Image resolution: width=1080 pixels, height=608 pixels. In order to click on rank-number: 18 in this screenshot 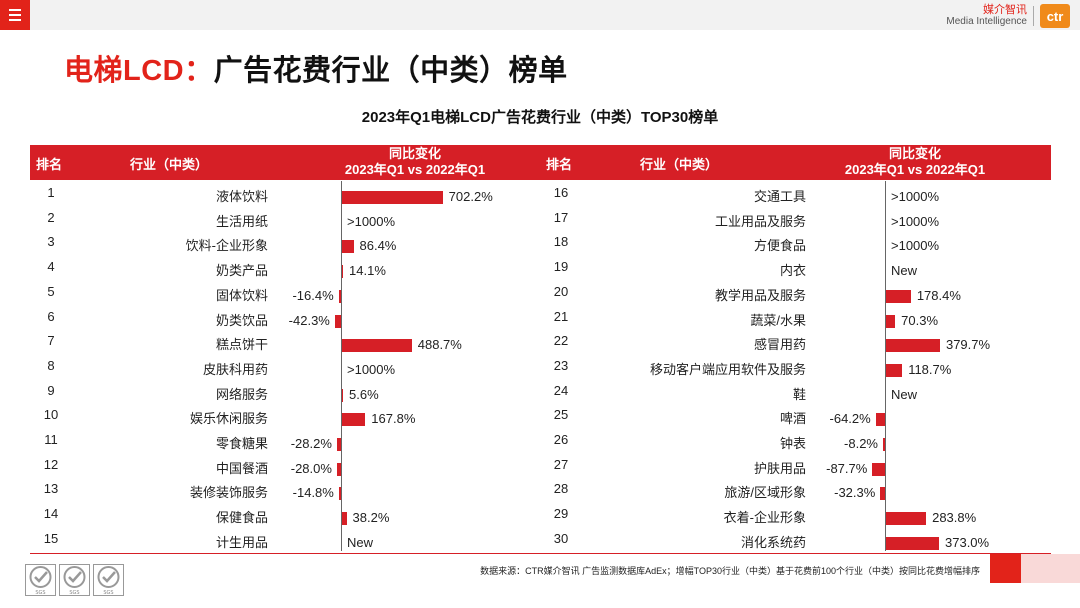, I will do `click(561, 242)`.